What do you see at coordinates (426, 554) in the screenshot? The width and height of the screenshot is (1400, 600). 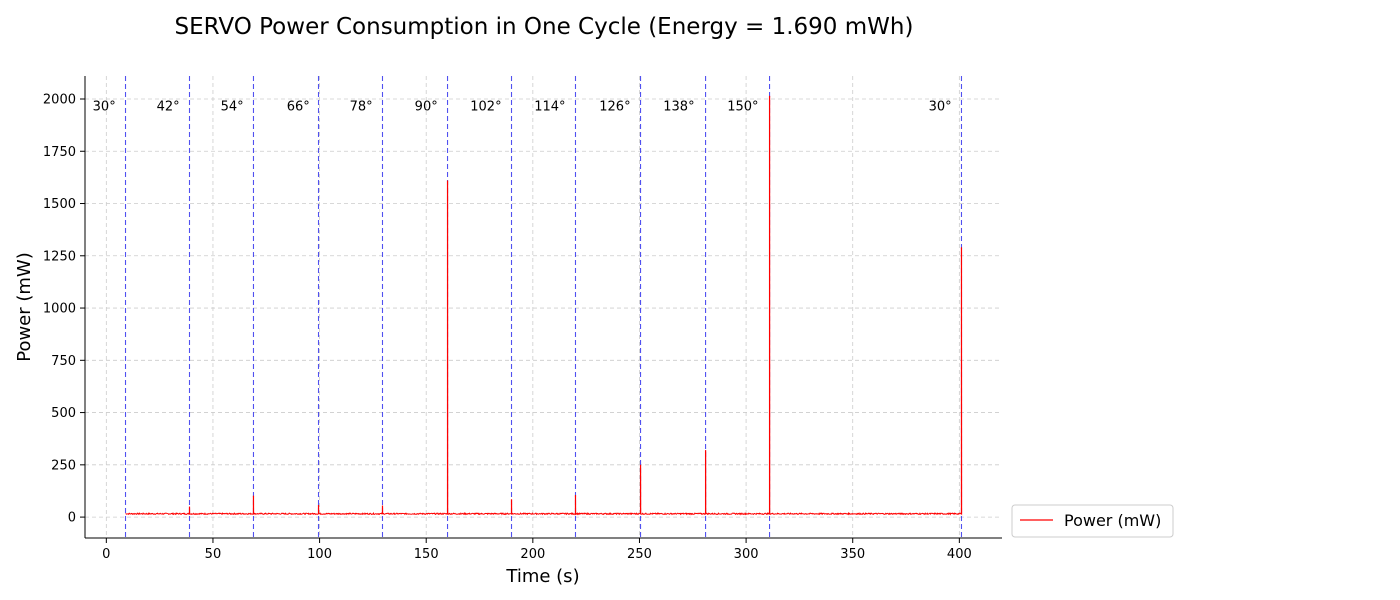 I see `x-tick-label: 150` at bounding box center [426, 554].